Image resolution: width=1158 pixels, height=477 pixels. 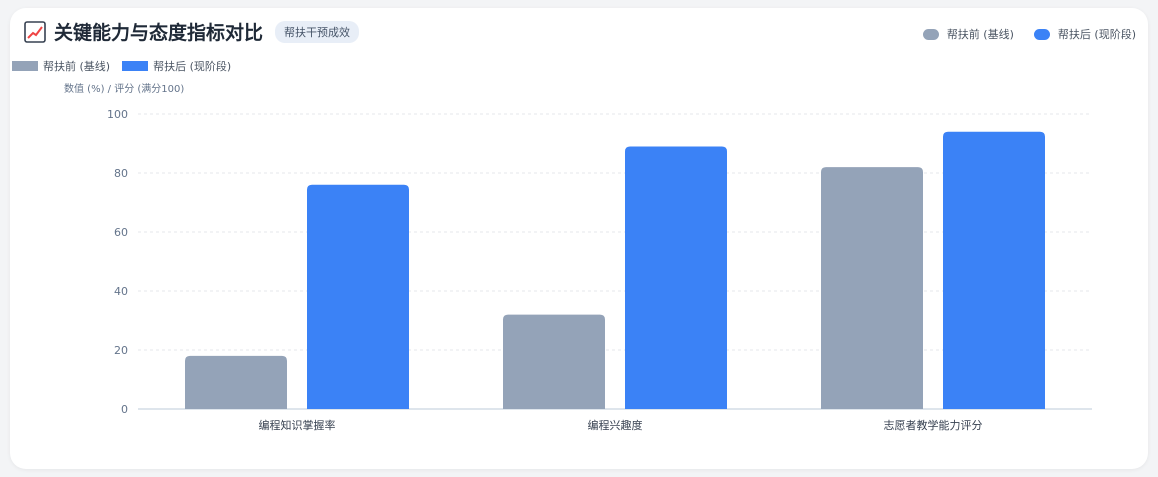 I want to click on y-tick-label: 100, so click(x=117, y=114).